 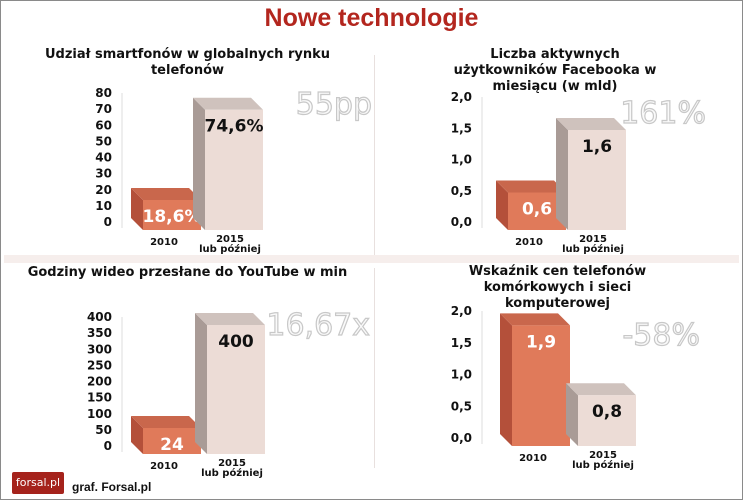 What do you see at coordinates (334, 104) in the screenshot?
I see `annotation: 55pp` at bounding box center [334, 104].